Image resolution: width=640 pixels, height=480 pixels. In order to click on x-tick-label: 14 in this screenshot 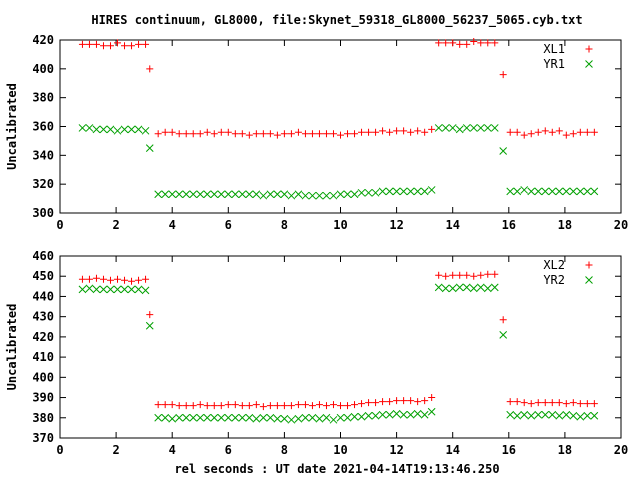, I will do `click(452, 450)`.